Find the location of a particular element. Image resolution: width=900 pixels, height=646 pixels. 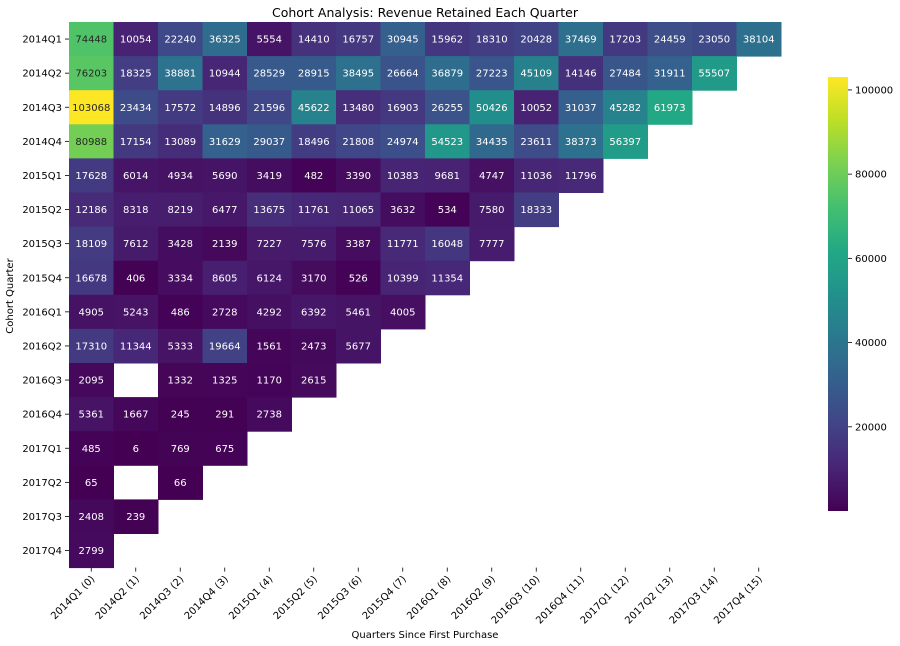

cell-value-label: 22240 is located at coordinates (180, 40).